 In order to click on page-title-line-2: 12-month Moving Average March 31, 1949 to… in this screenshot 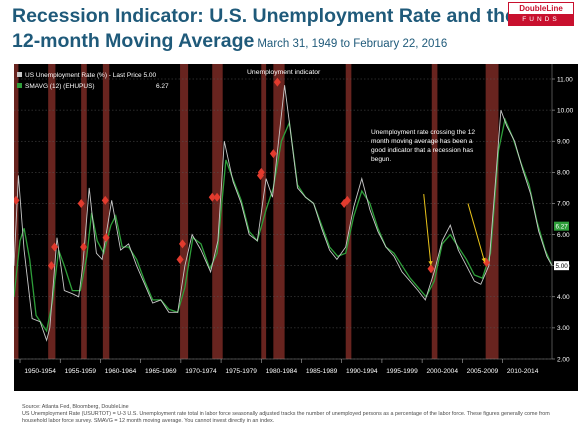, I will do `click(247, 43)`.